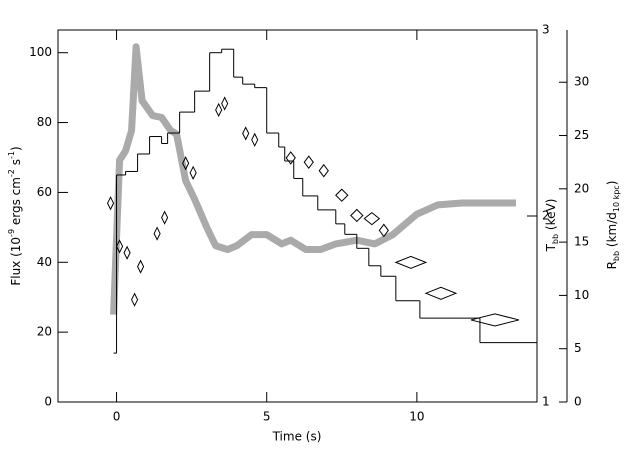 The image size is (640, 457). Describe the element at coordinates (551, 216) in the screenshot. I see `y2-axis-label-part: (keV)` at that location.